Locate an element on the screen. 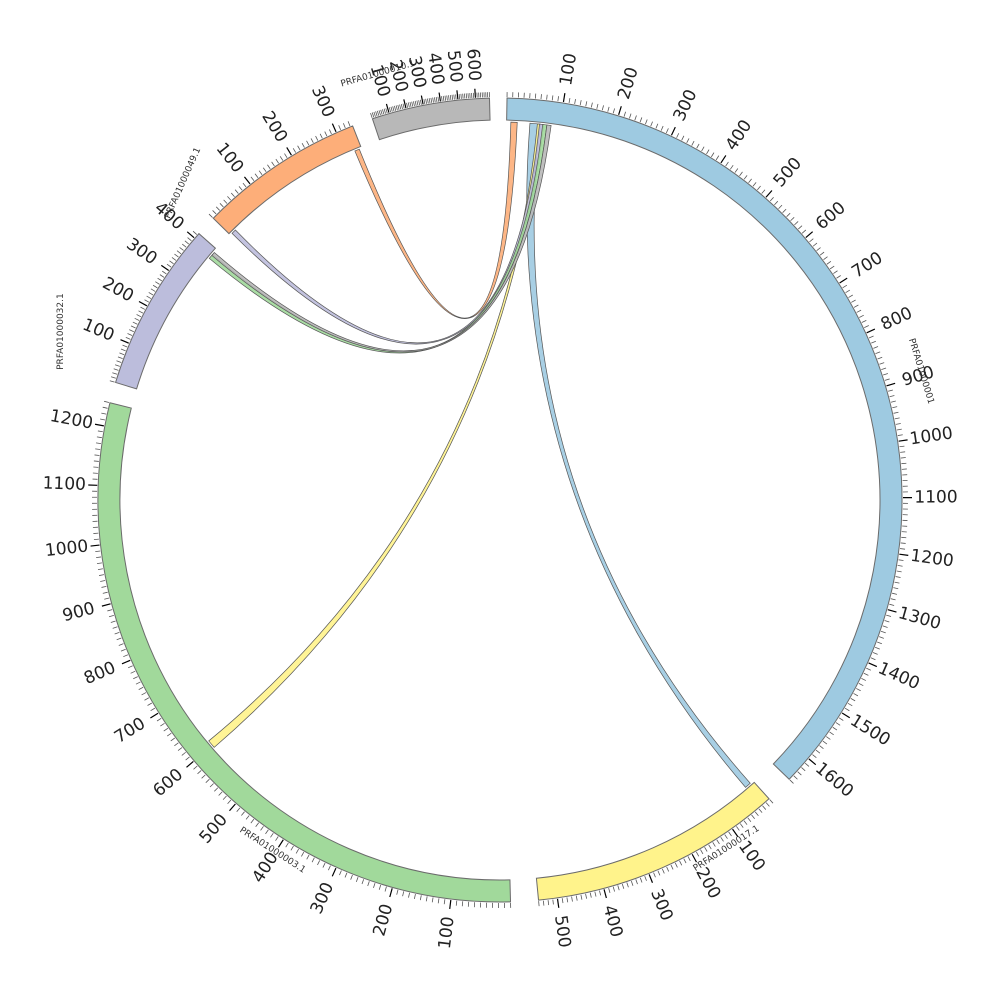 The width and height of the screenshot is (1000, 1000). tick-label: 200 is located at coordinates (274, 127).